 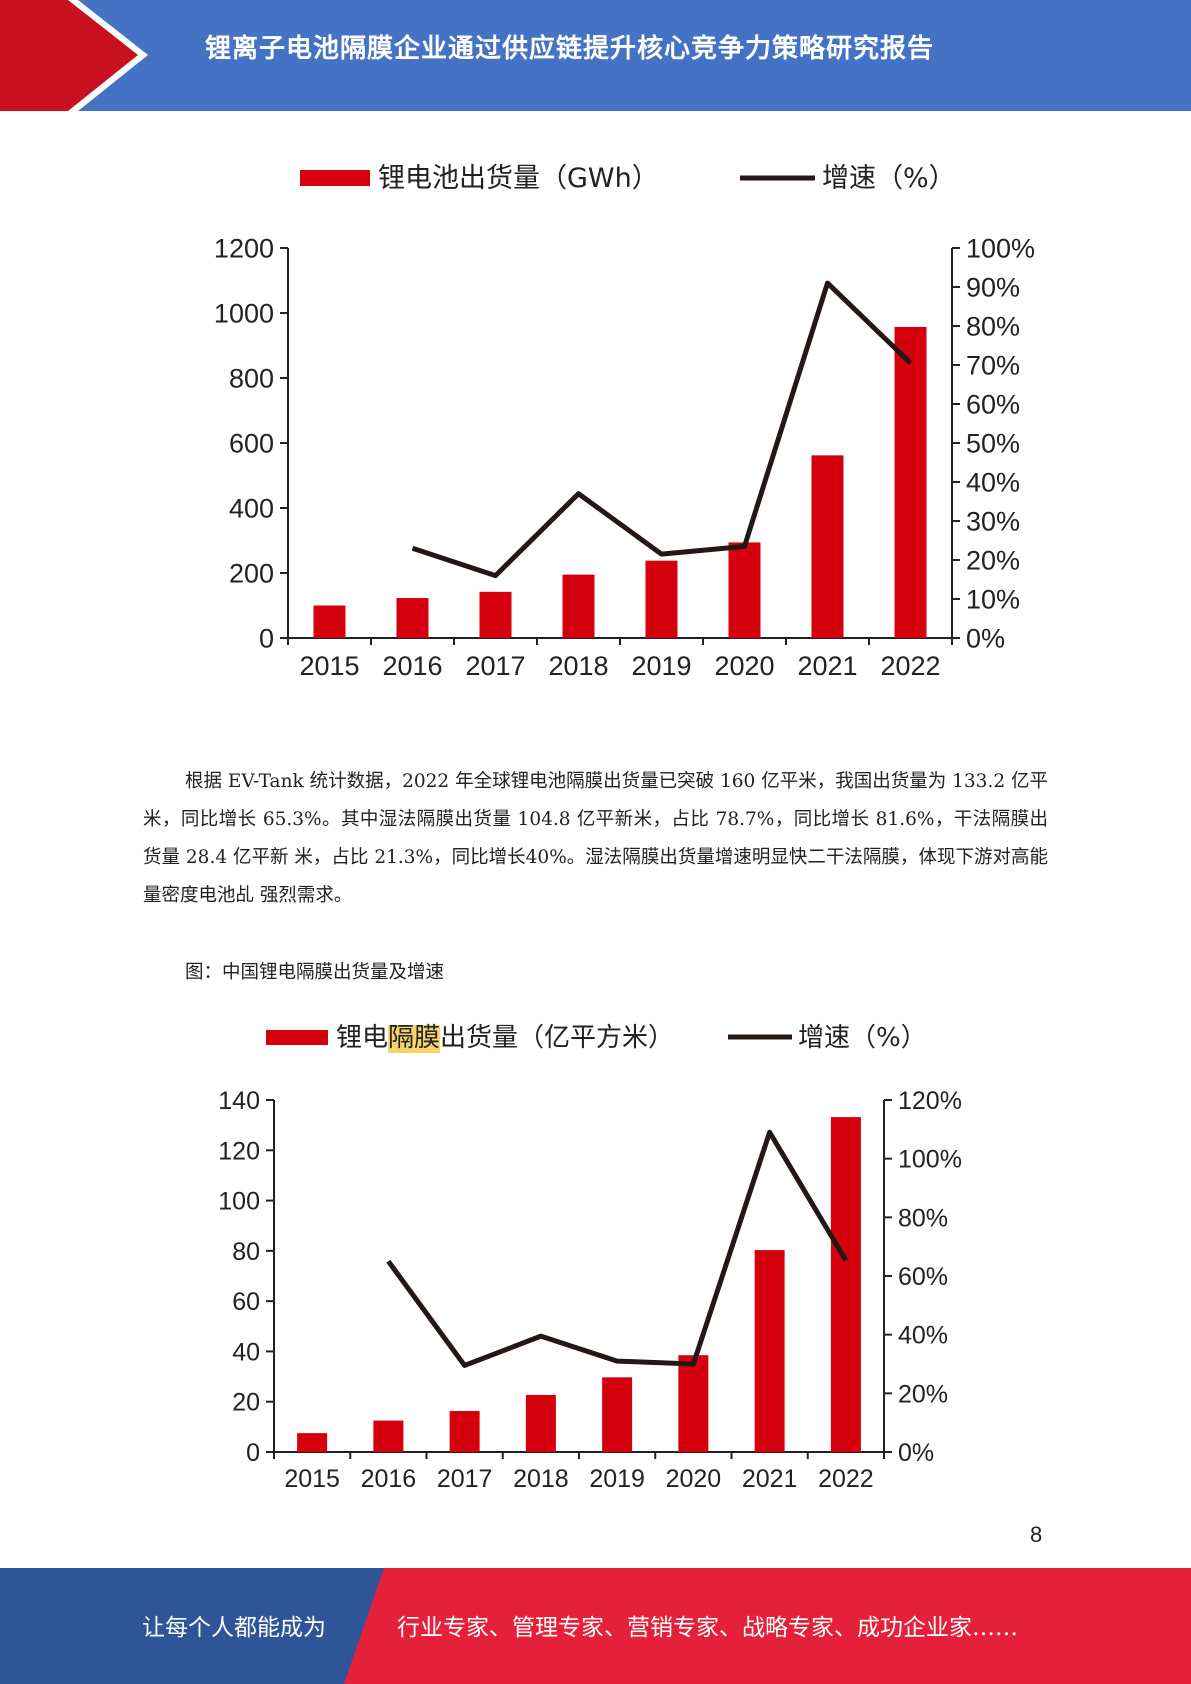 What do you see at coordinates (246, 1302) in the screenshot?
I see `left-tick-label: 60` at bounding box center [246, 1302].